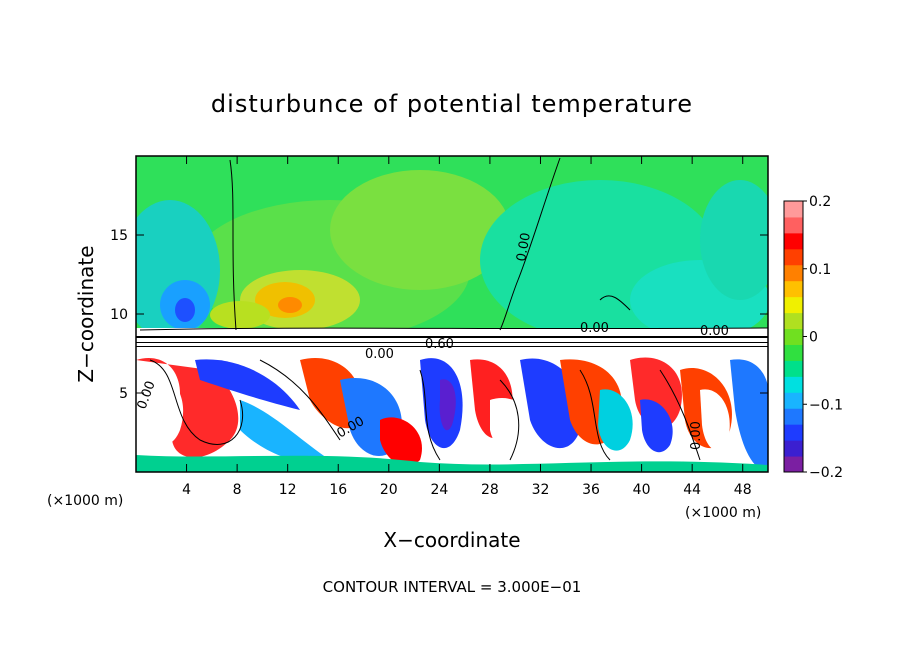 This screenshot has width=904, height=654. I want to click on contour-label: 0.60, so click(439, 344).